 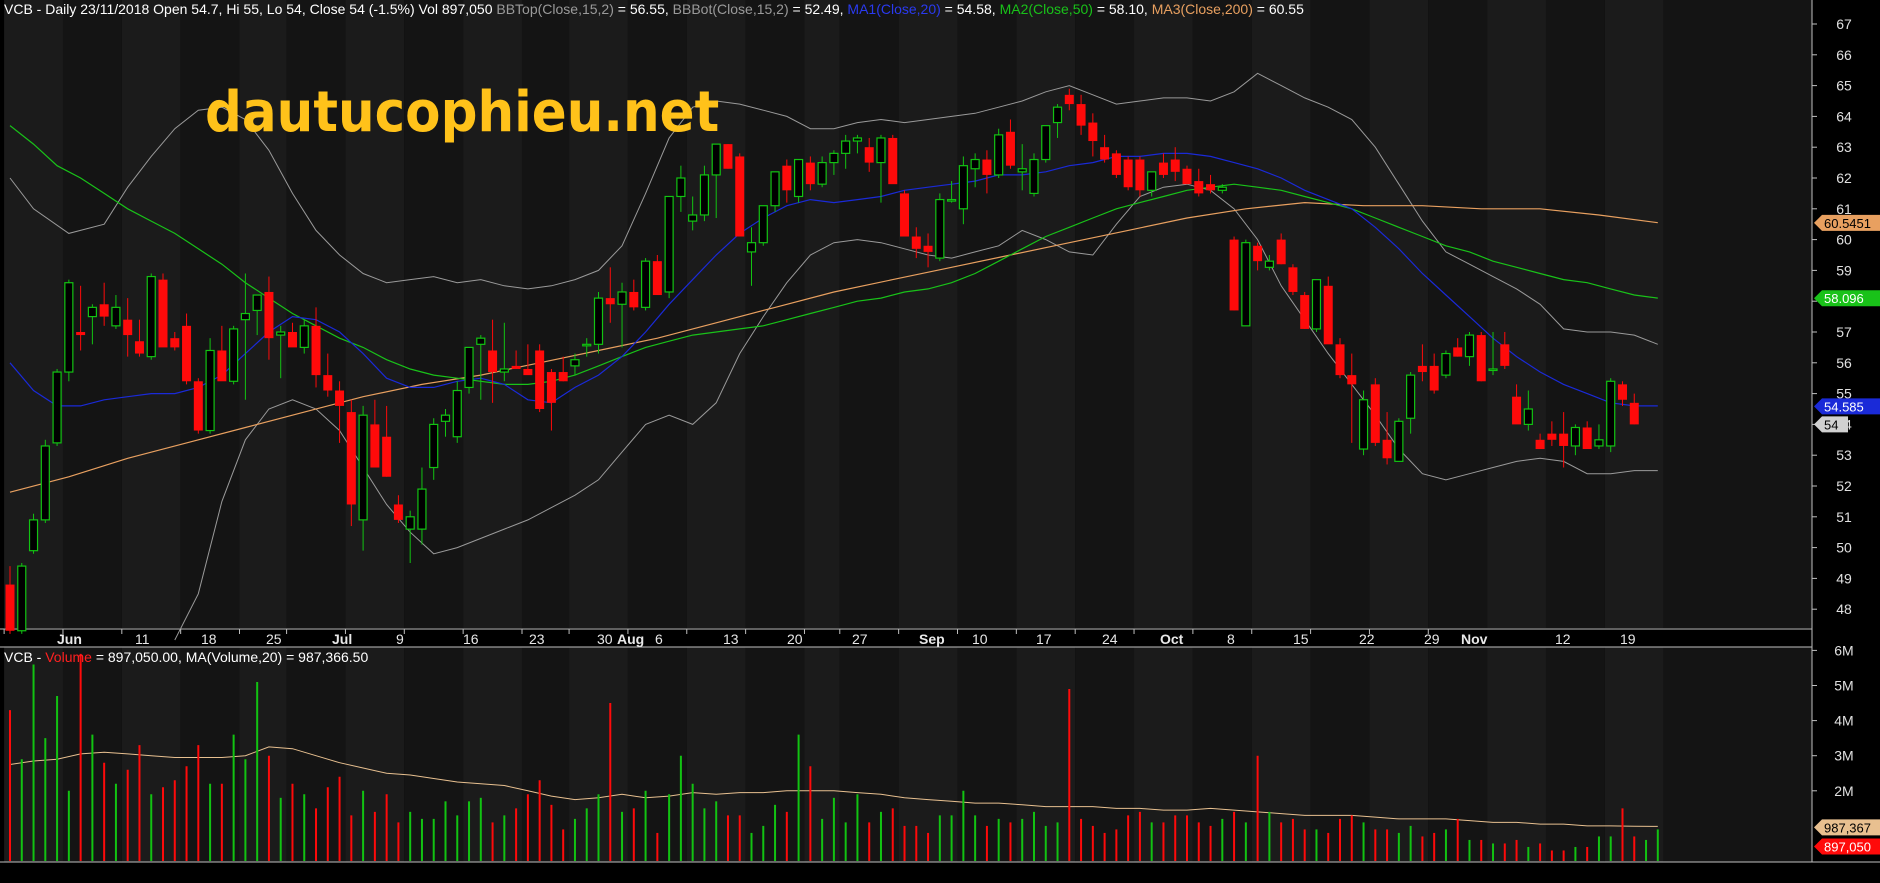 What do you see at coordinates (1844, 363) in the screenshot?
I see `price-tick-label: 56` at bounding box center [1844, 363].